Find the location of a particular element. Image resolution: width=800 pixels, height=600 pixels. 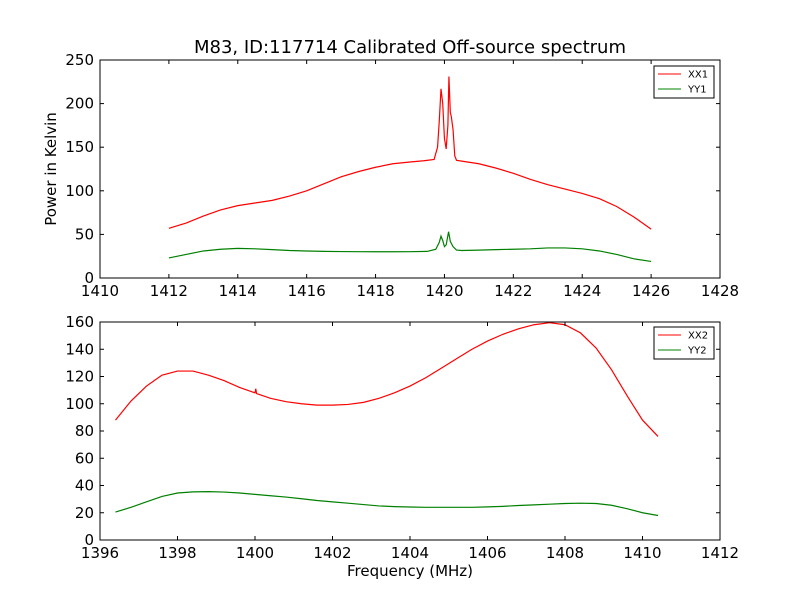

series-line-xx2 is located at coordinates (387, 379).